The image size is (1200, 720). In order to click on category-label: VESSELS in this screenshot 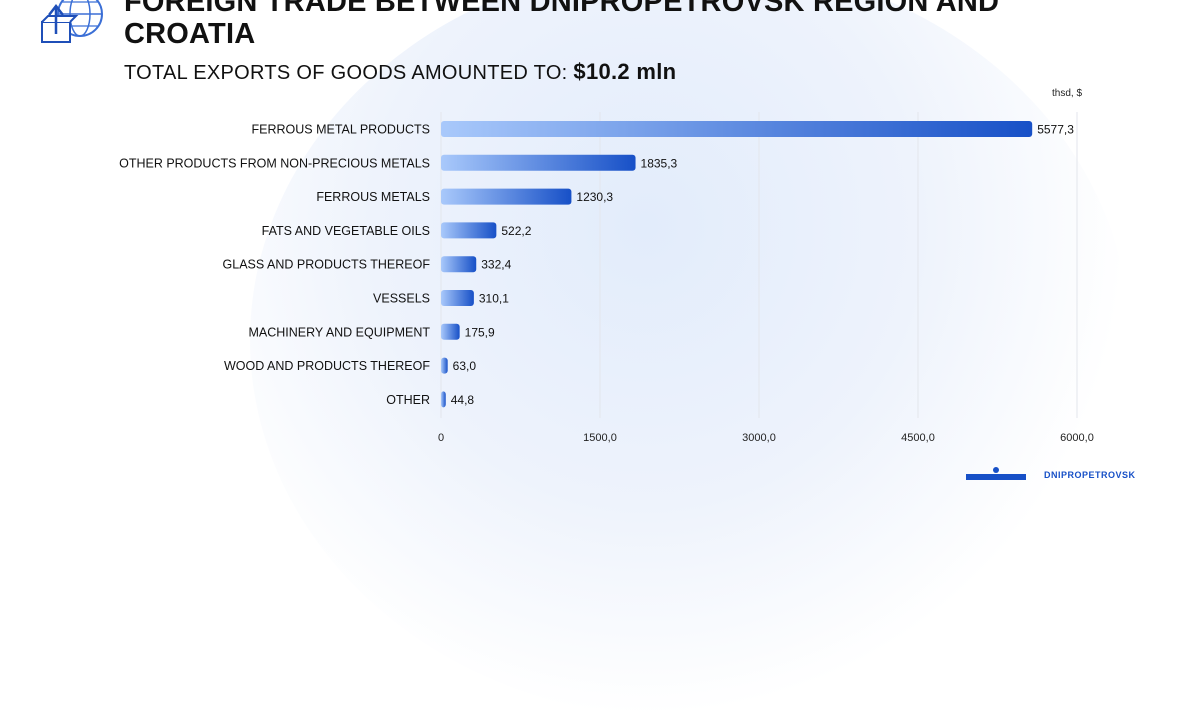, I will do `click(401, 299)`.